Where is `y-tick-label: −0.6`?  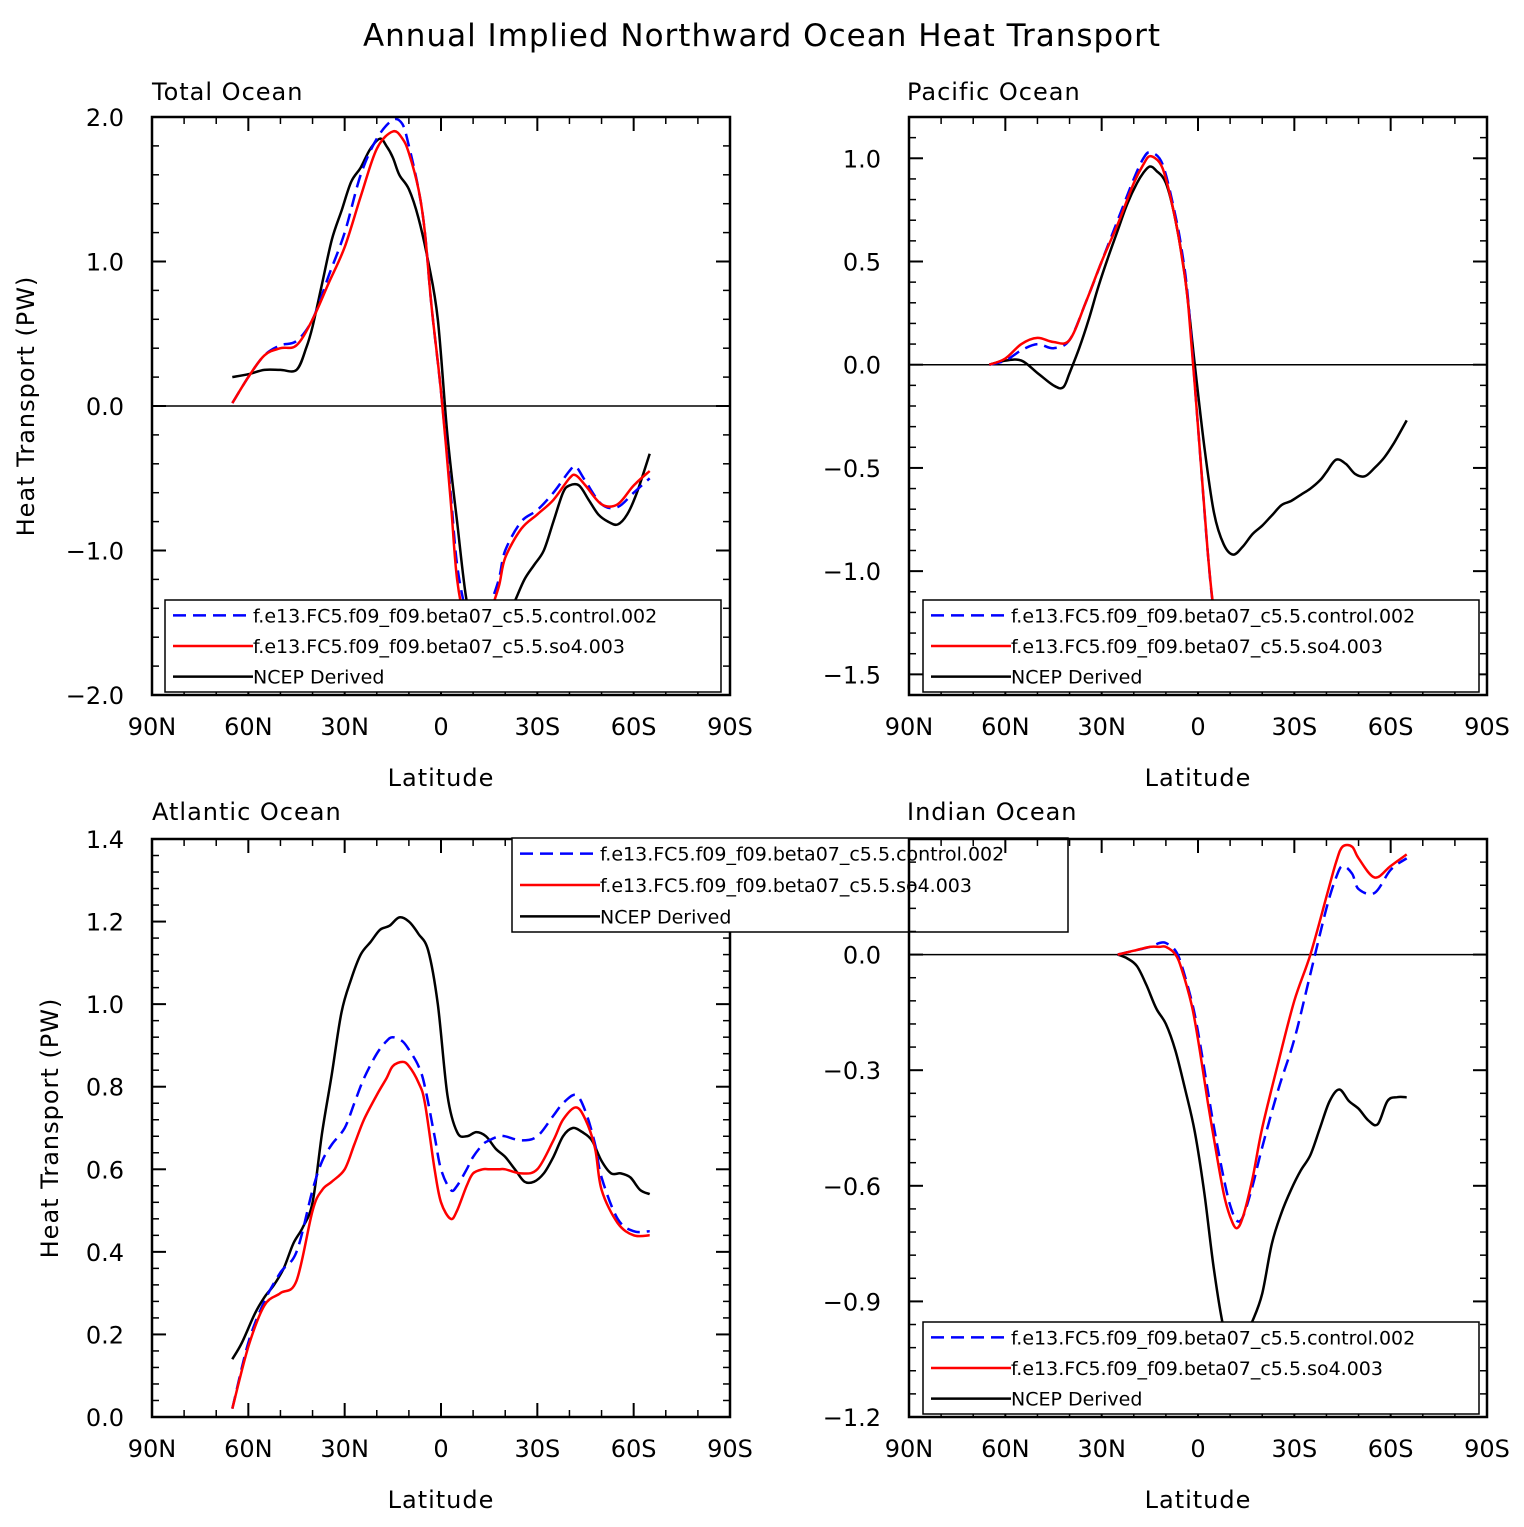
y-tick-label: −0.6 is located at coordinates (852, 1187).